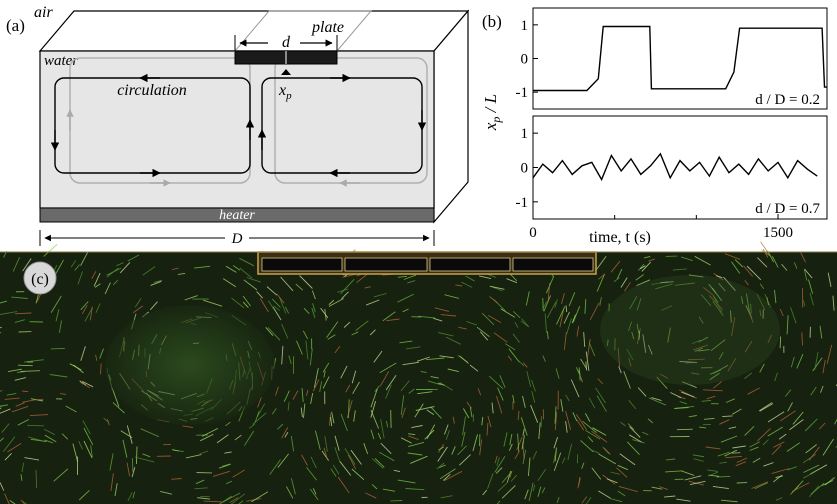 Image resolution: width=837 pixels, height=504 pixels. I want to click on x-tick-label: 1500, so click(778, 233).